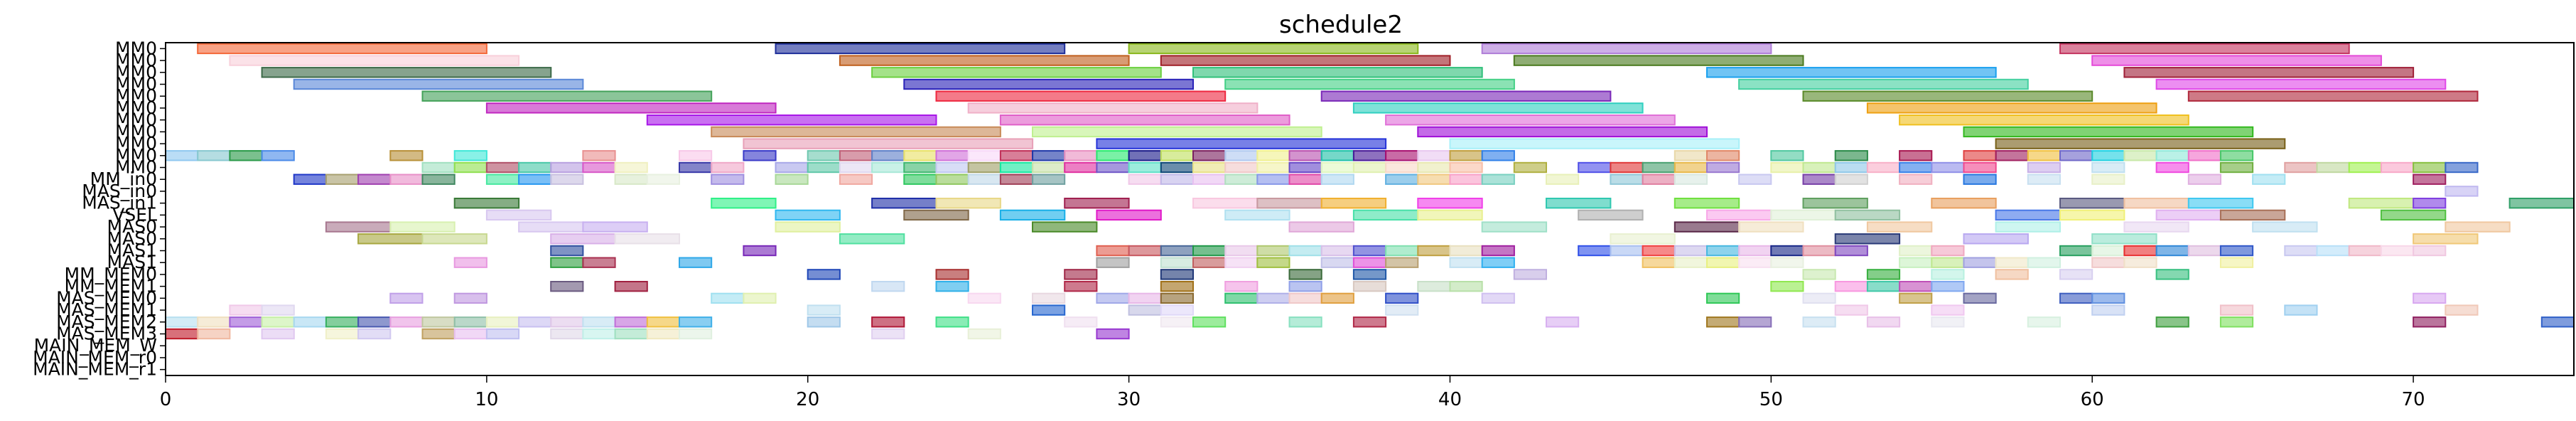 This screenshot has width=2576, height=421. Describe the element at coordinates (1341, 25) in the screenshot. I see `chart-title: schedule2` at that location.